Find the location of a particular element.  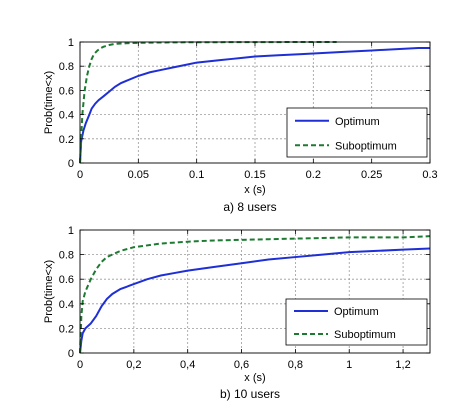

chart-caption: a) 8 users is located at coordinates (249, 207).